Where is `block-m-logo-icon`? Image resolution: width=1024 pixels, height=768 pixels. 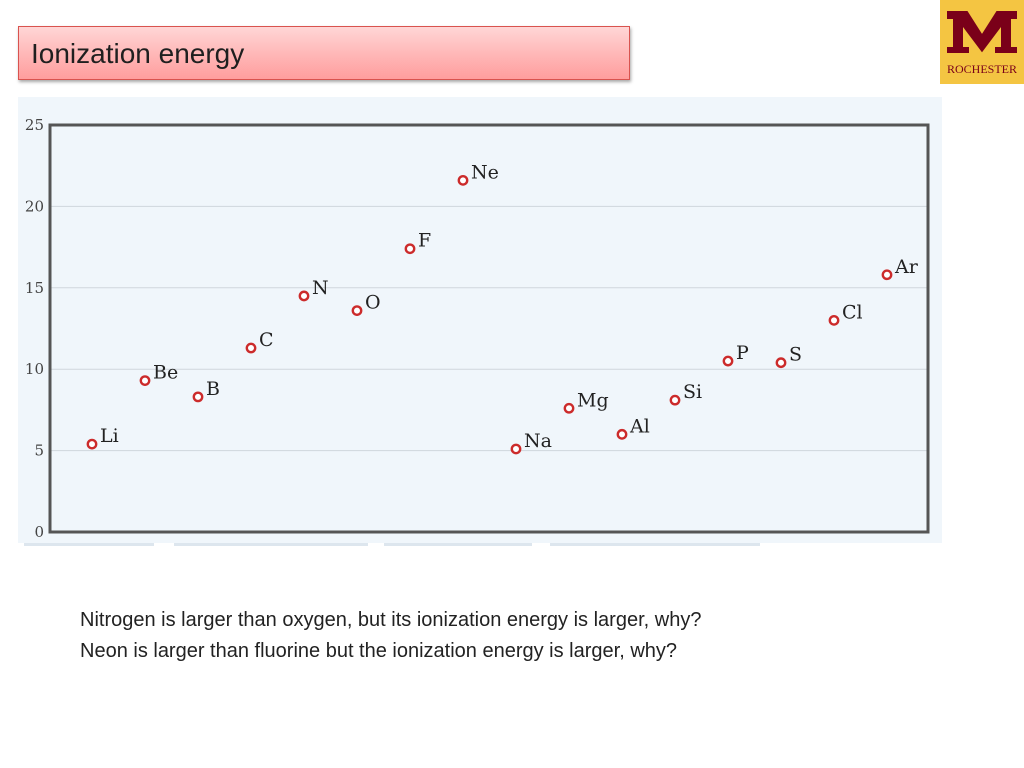 block-m-logo-icon is located at coordinates (982, 32).